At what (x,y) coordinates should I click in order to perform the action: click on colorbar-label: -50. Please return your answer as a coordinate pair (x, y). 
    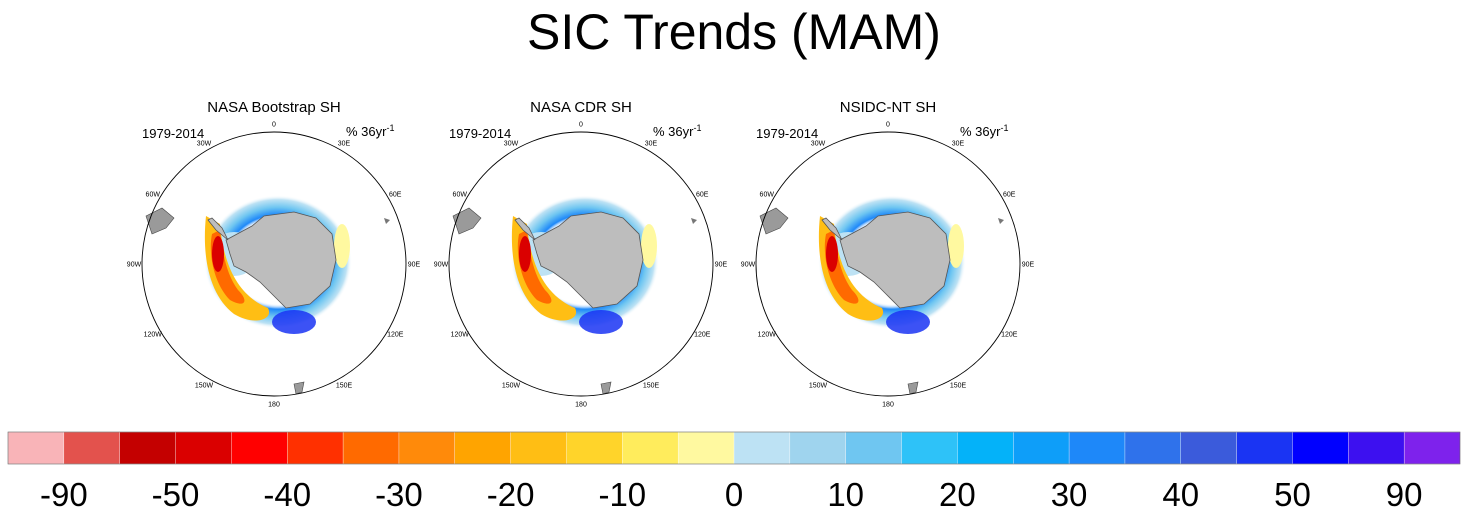
    Looking at the image, I should click on (176, 494).